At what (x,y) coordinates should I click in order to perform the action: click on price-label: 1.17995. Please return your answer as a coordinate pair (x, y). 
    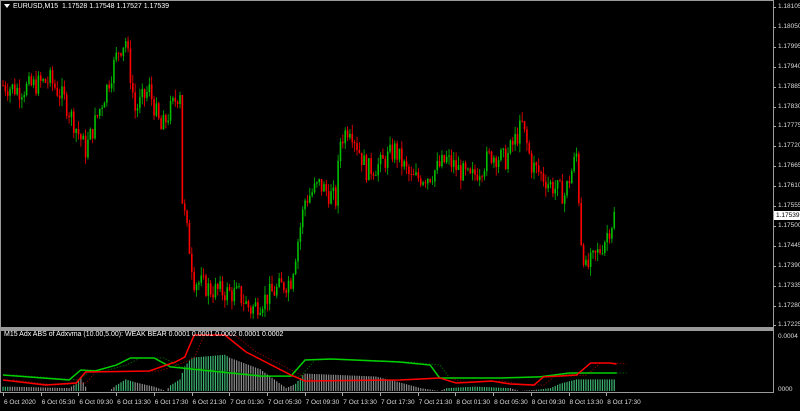
    Looking at the image, I should click on (789, 46).